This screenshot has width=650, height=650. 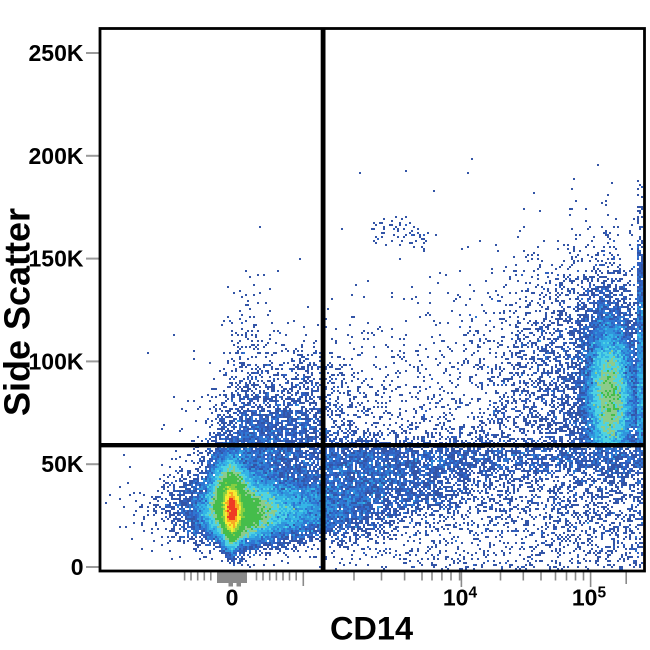 What do you see at coordinates (56, 361) in the screenshot?
I see `svg-text: 100K` at bounding box center [56, 361].